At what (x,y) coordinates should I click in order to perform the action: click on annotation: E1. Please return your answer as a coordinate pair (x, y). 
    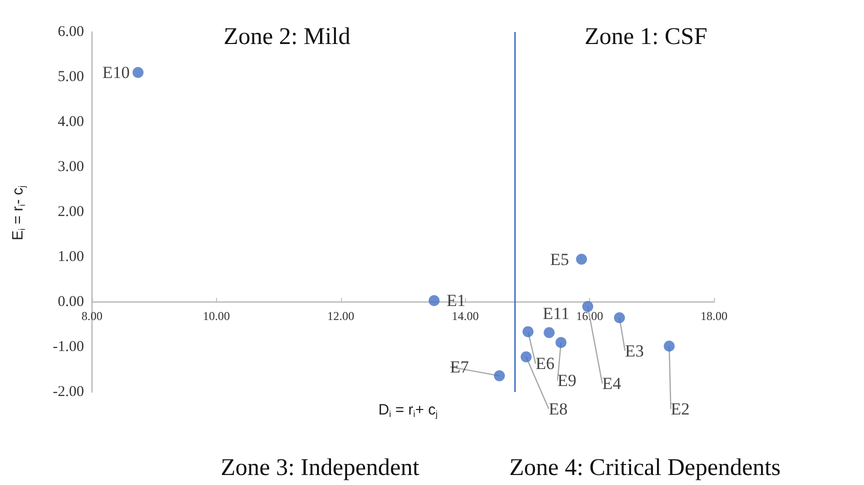
    Looking at the image, I should click on (456, 300).